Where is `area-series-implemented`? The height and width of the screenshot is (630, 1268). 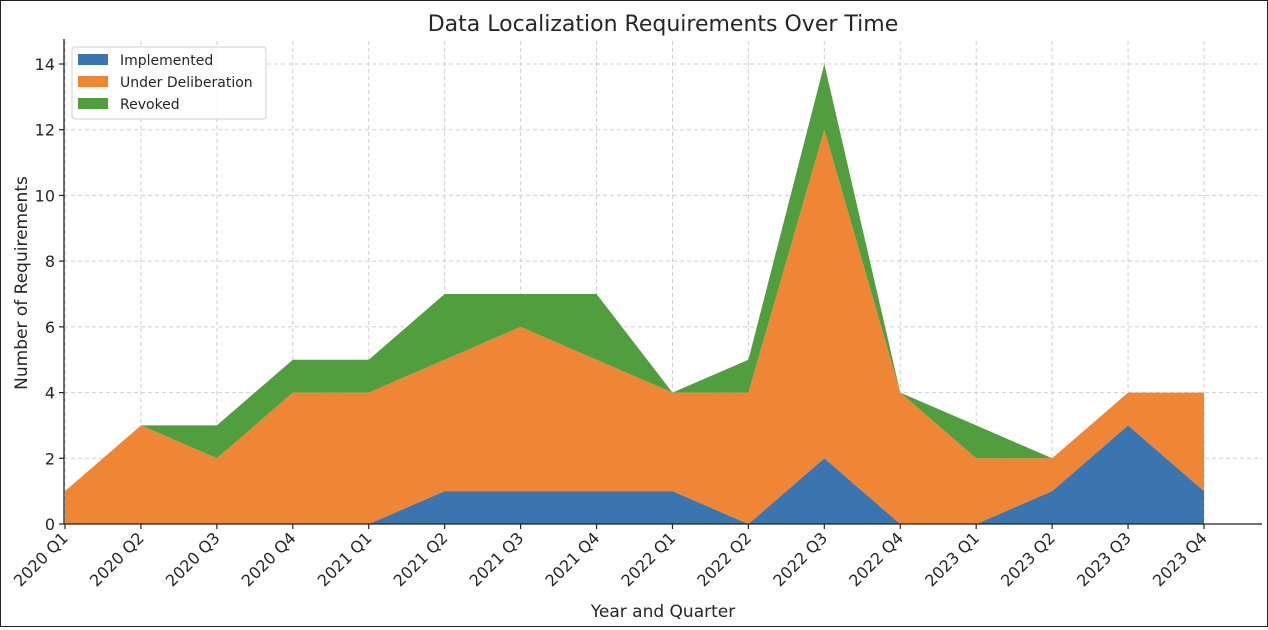
area-series-implemented is located at coordinates (634, 474).